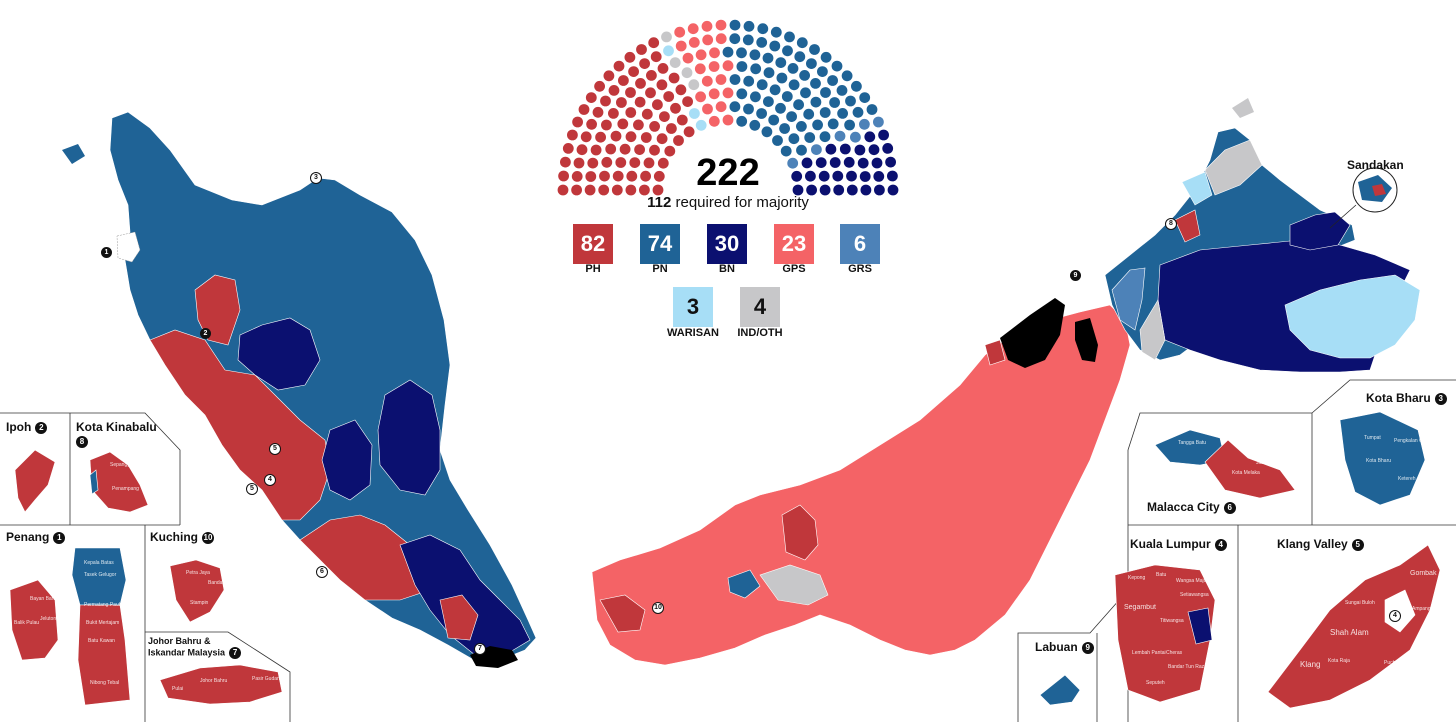 The width and height of the screenshot is (1456, 722). What do you see at coordinates (1250, 469) in the screenshot?
I see `malacca-inset-red` at bounding box center [1250, 469].